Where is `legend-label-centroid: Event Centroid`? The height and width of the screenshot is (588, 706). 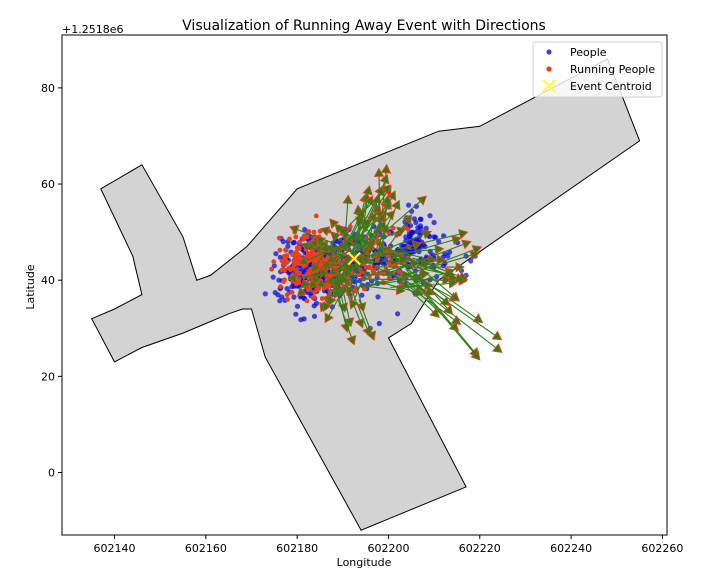
legend-label-centroid: Event Centroid is located at coordinates (611, 86).